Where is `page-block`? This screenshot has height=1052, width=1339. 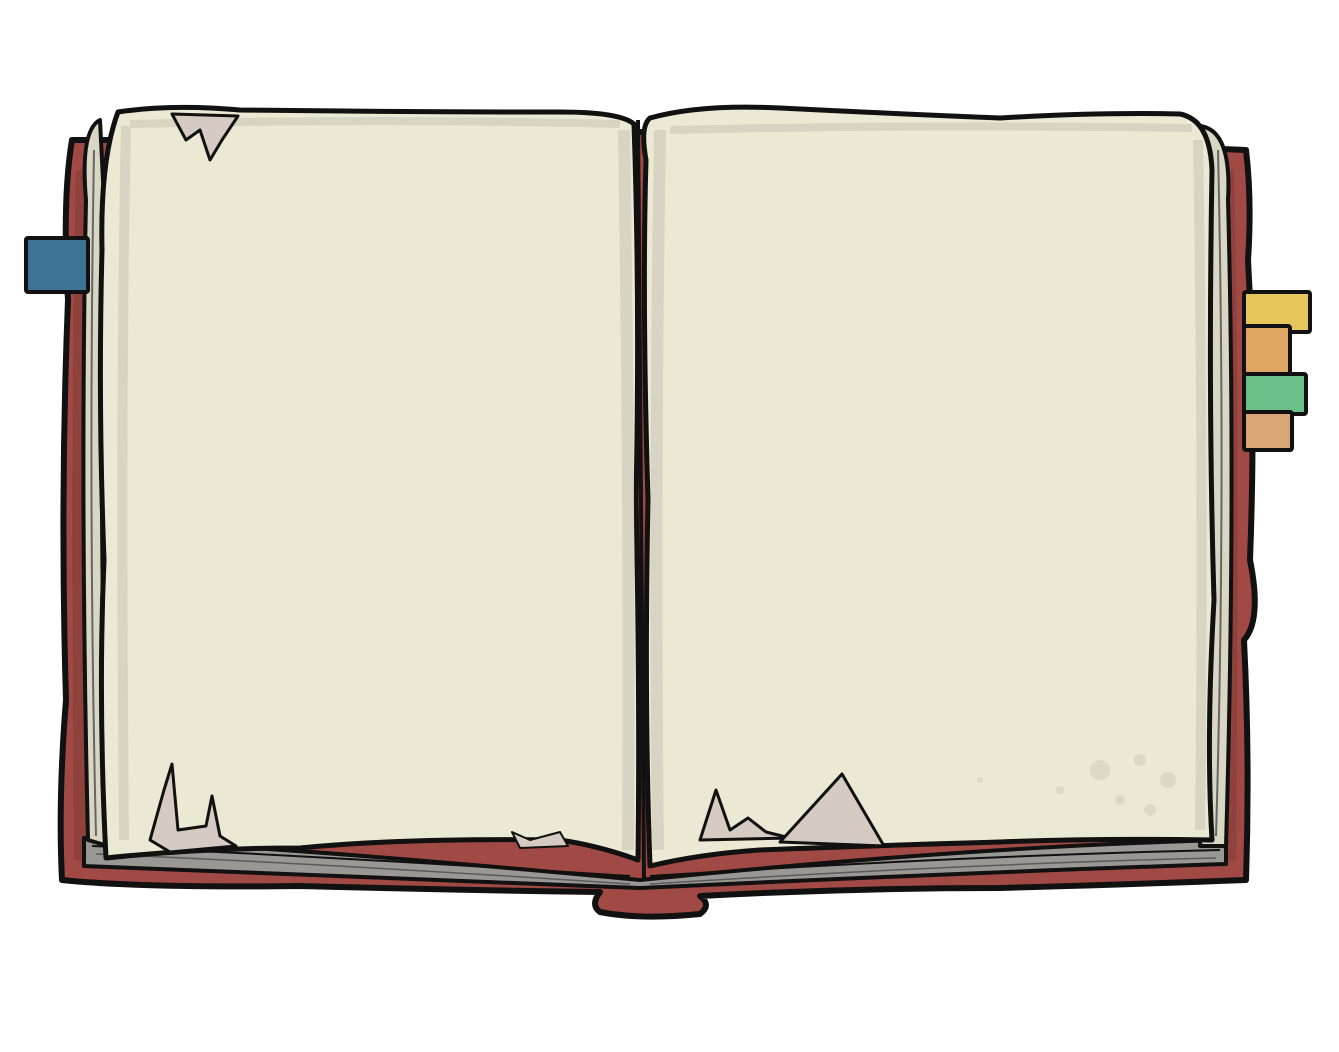 page-block is located at coordinates (655, 863).